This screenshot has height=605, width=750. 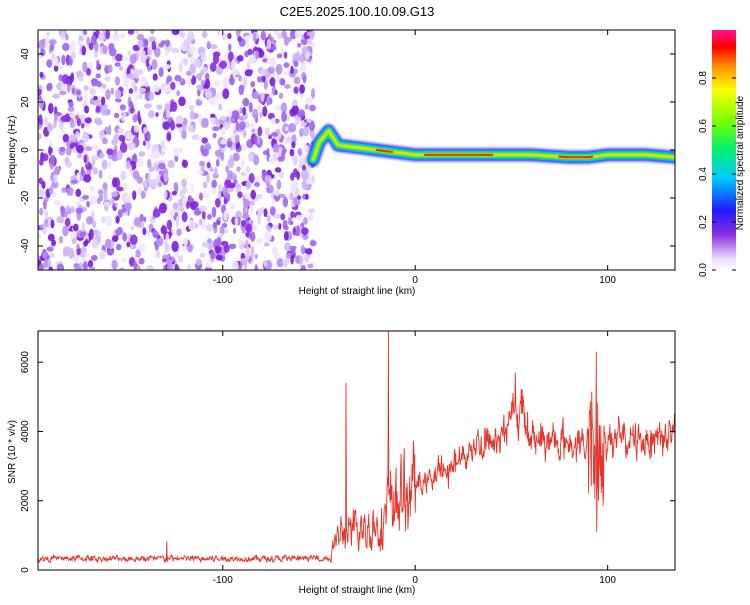 I want to click on spectrogram-y-tick-label: -40, so click(x=25, y=245).